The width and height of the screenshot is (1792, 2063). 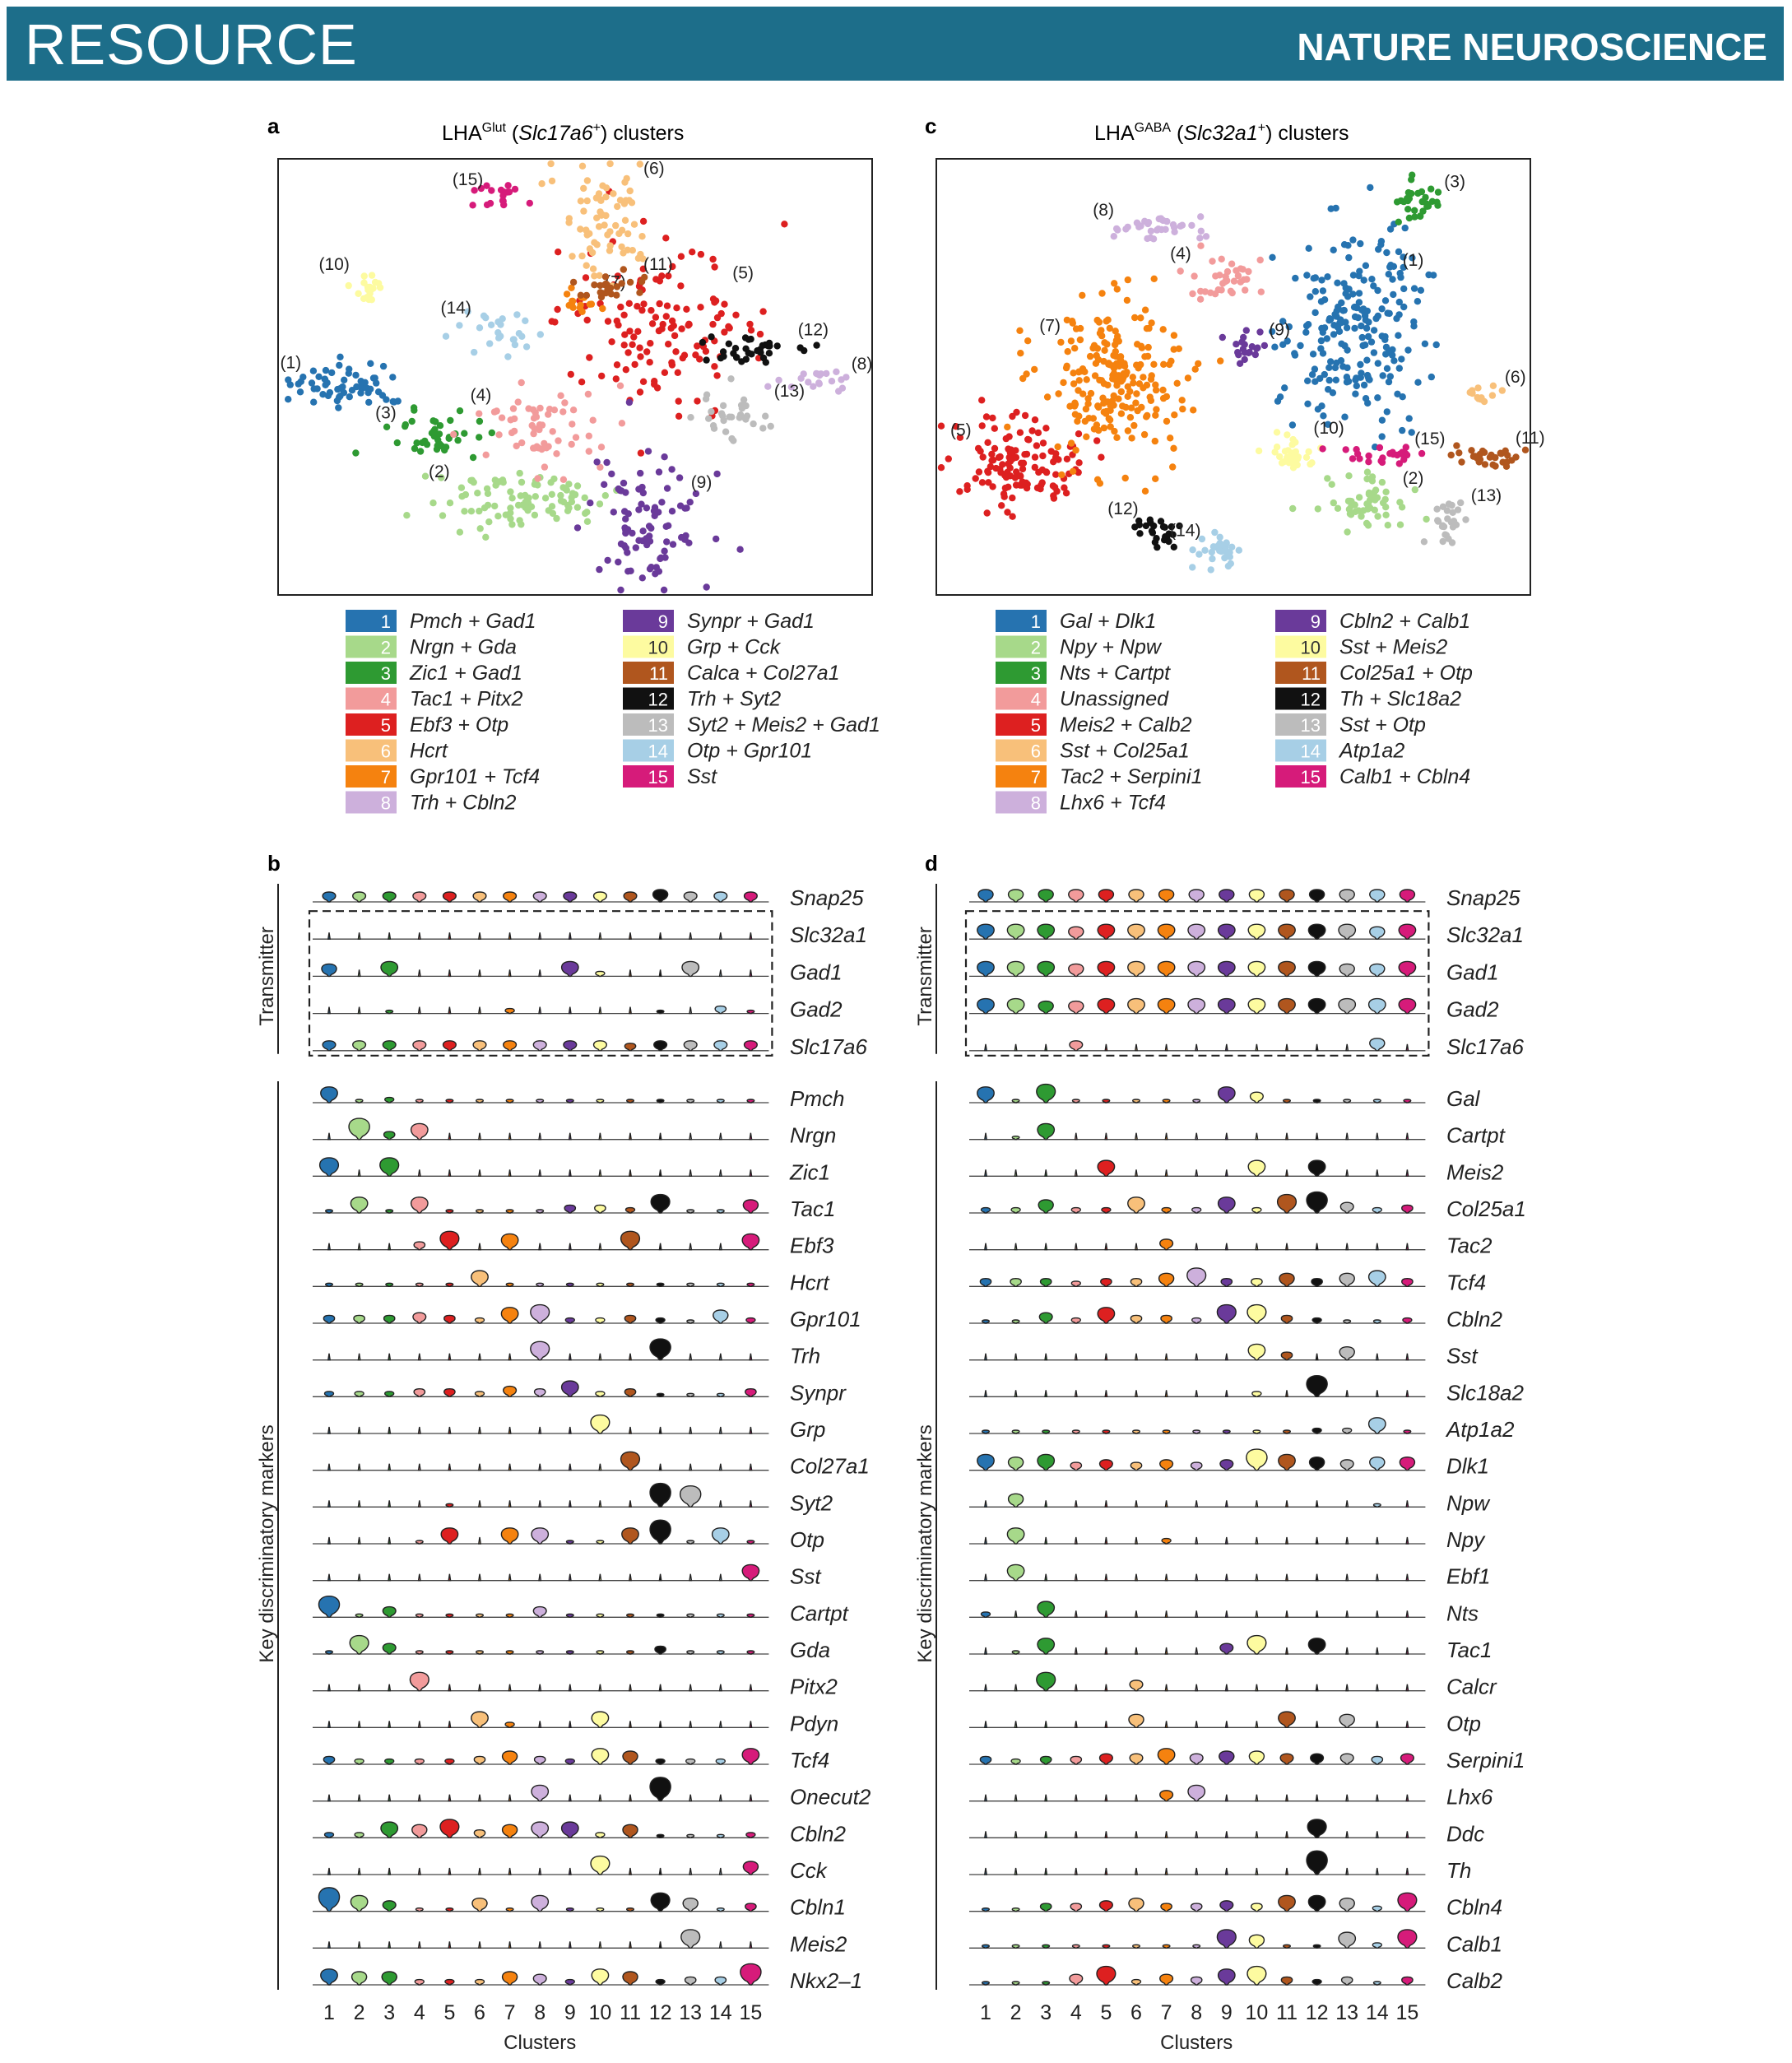 I want to click on cluster-4-points, so click(x=538, y=431).